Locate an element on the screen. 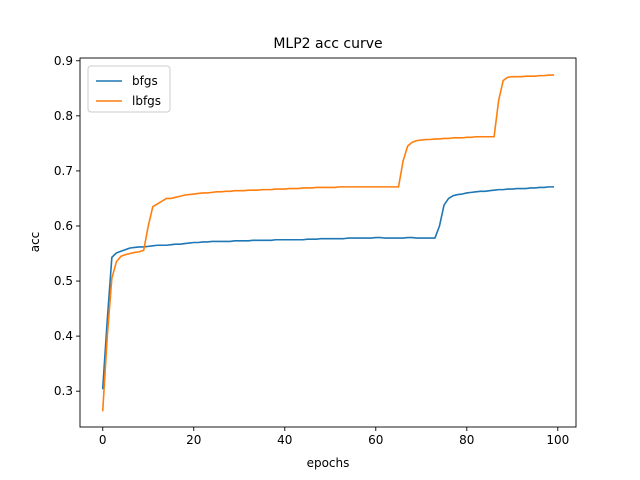 Image resolution: width=640 pixels, height=480 pixels. y-tick-label: 0.3 is located at coordinates (63, 391).